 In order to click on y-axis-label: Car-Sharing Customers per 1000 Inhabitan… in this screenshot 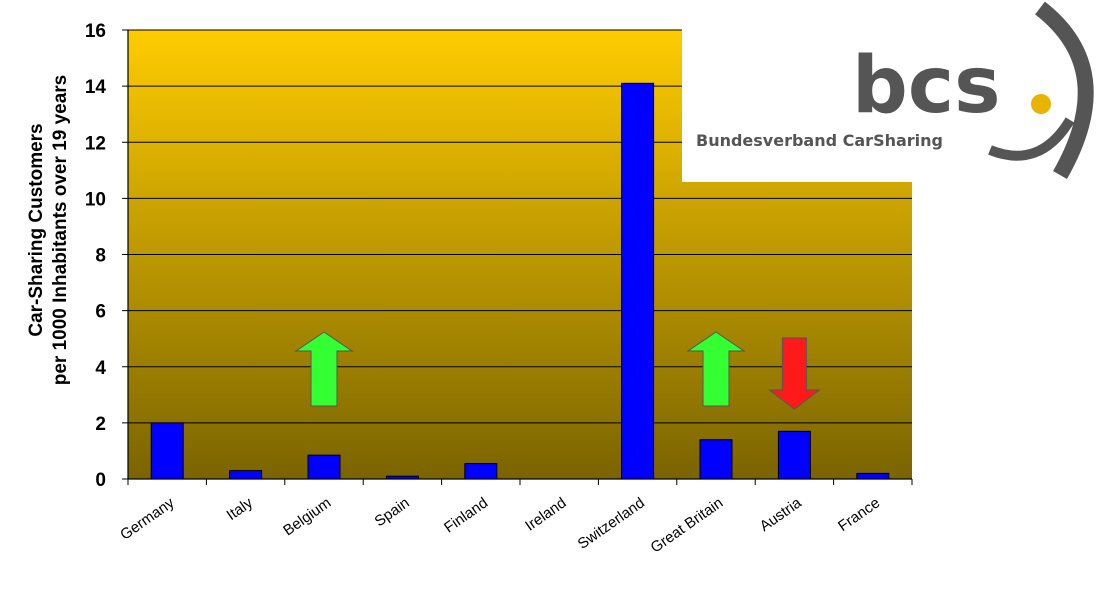, I will do `click(48, 230)`.